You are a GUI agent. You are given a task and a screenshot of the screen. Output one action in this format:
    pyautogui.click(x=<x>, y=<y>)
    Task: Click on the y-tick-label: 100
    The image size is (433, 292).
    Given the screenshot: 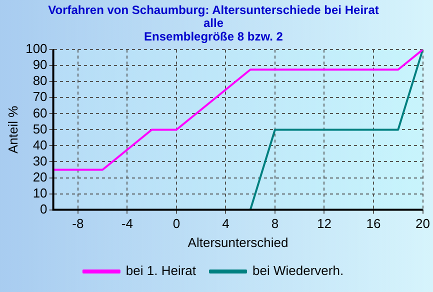 What is the action you would take?
    pyautogui.click(x=37, y=48)
    